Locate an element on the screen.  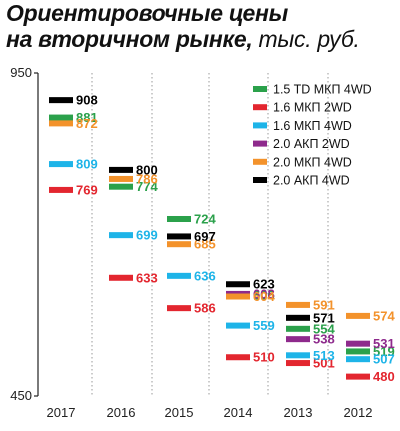
price-value-label: 697 is located at coordinates (205, 236).